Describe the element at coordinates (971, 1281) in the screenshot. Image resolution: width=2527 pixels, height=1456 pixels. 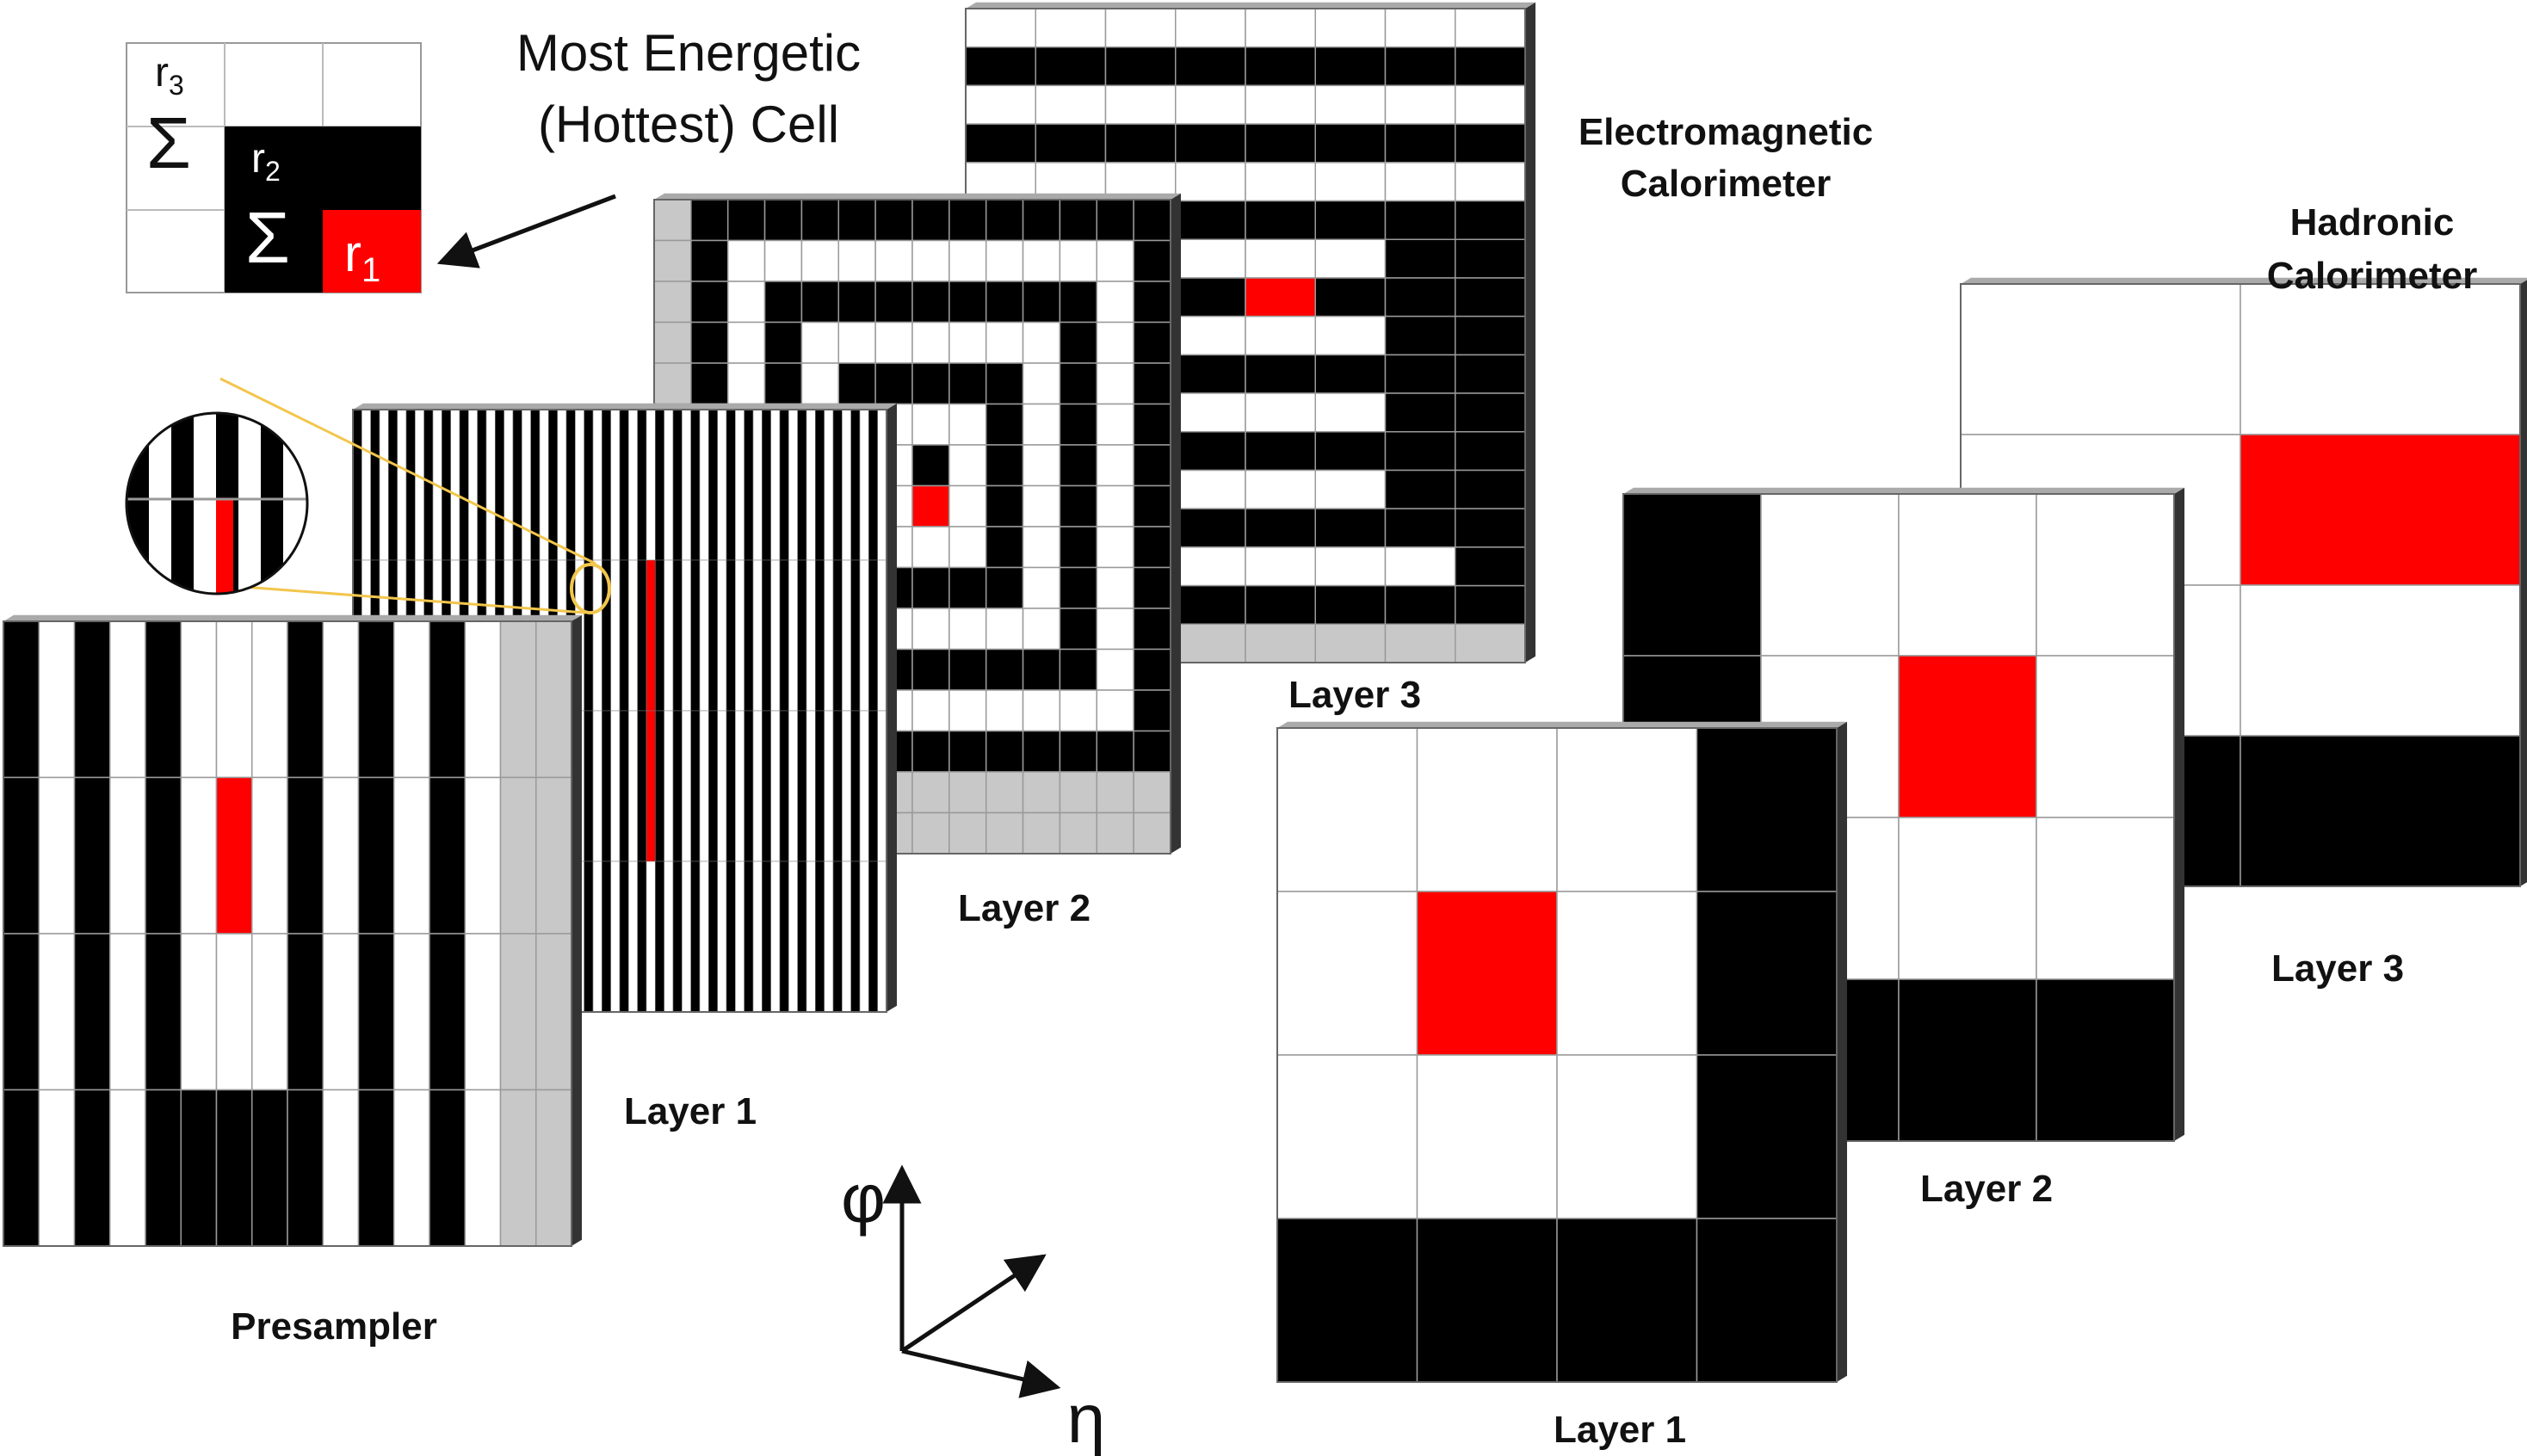
I see `axis-arrow-icon` at that location.